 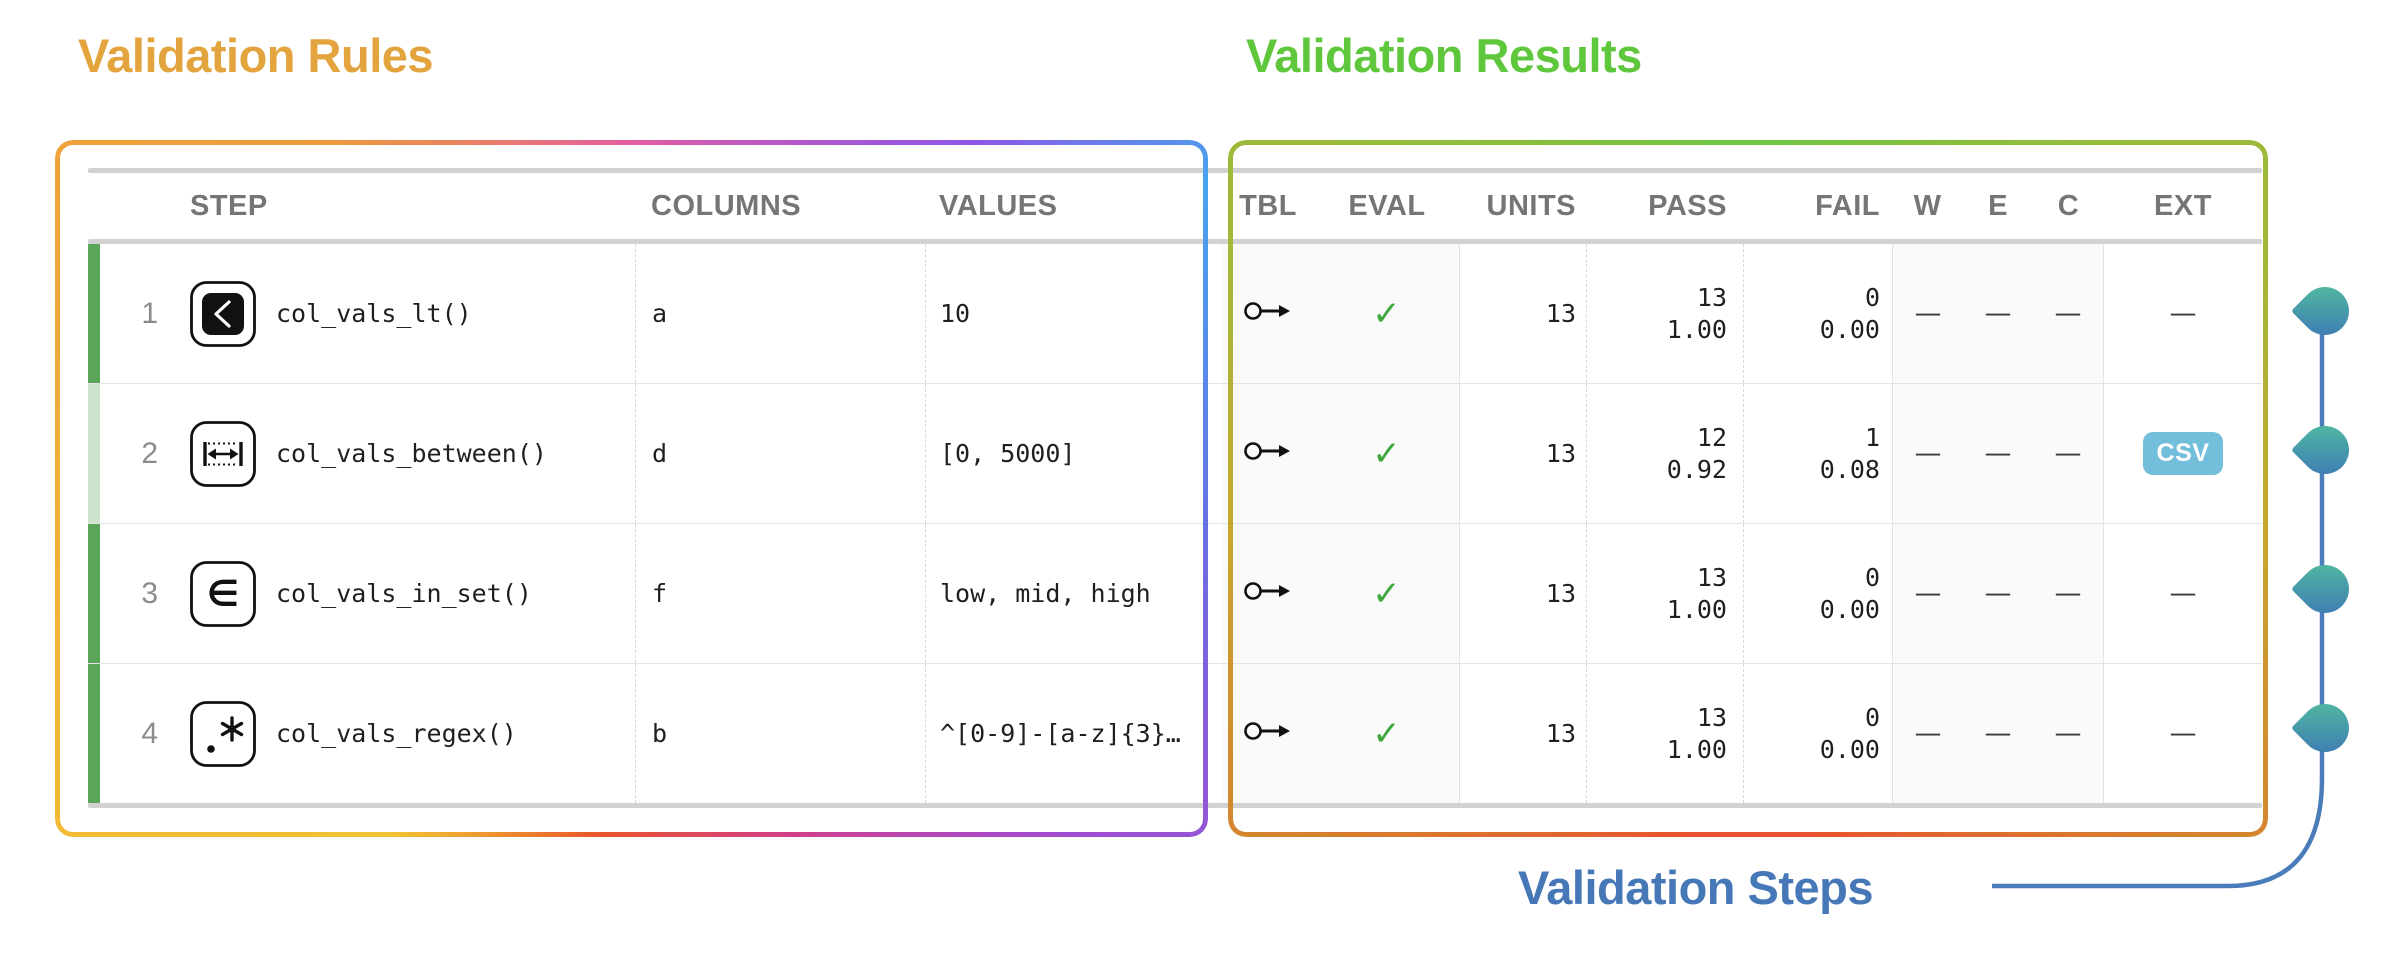 What do you see at coordinates (149, 453) in the screenshot?
I see `step-number: 2` at bounding box center [149, 453].